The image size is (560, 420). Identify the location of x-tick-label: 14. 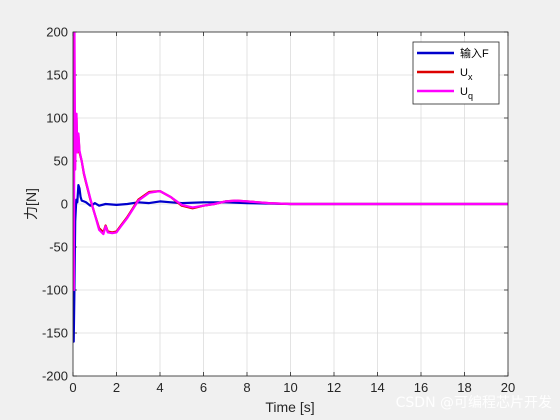
(377, 387).